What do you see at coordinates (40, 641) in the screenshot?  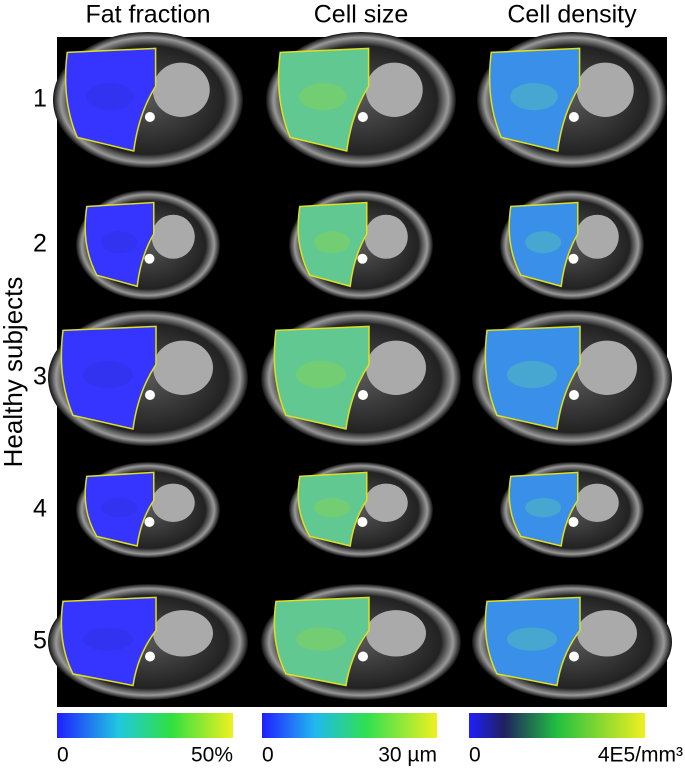 I see `row-label: 5` at bounding box center [40, 641].